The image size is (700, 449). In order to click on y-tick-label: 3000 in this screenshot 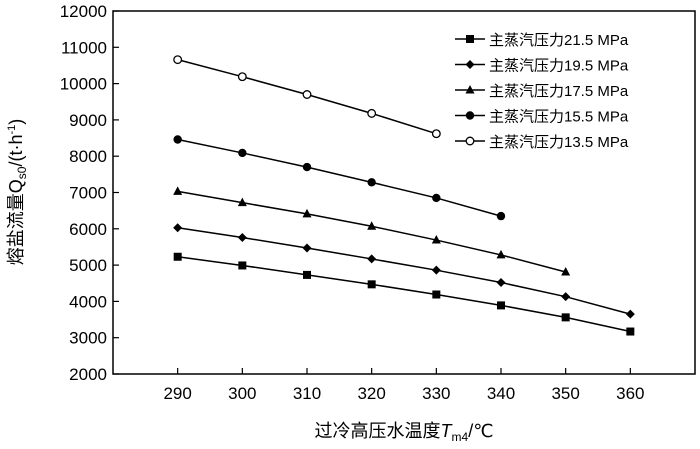, I will do `click(88, 338)`.